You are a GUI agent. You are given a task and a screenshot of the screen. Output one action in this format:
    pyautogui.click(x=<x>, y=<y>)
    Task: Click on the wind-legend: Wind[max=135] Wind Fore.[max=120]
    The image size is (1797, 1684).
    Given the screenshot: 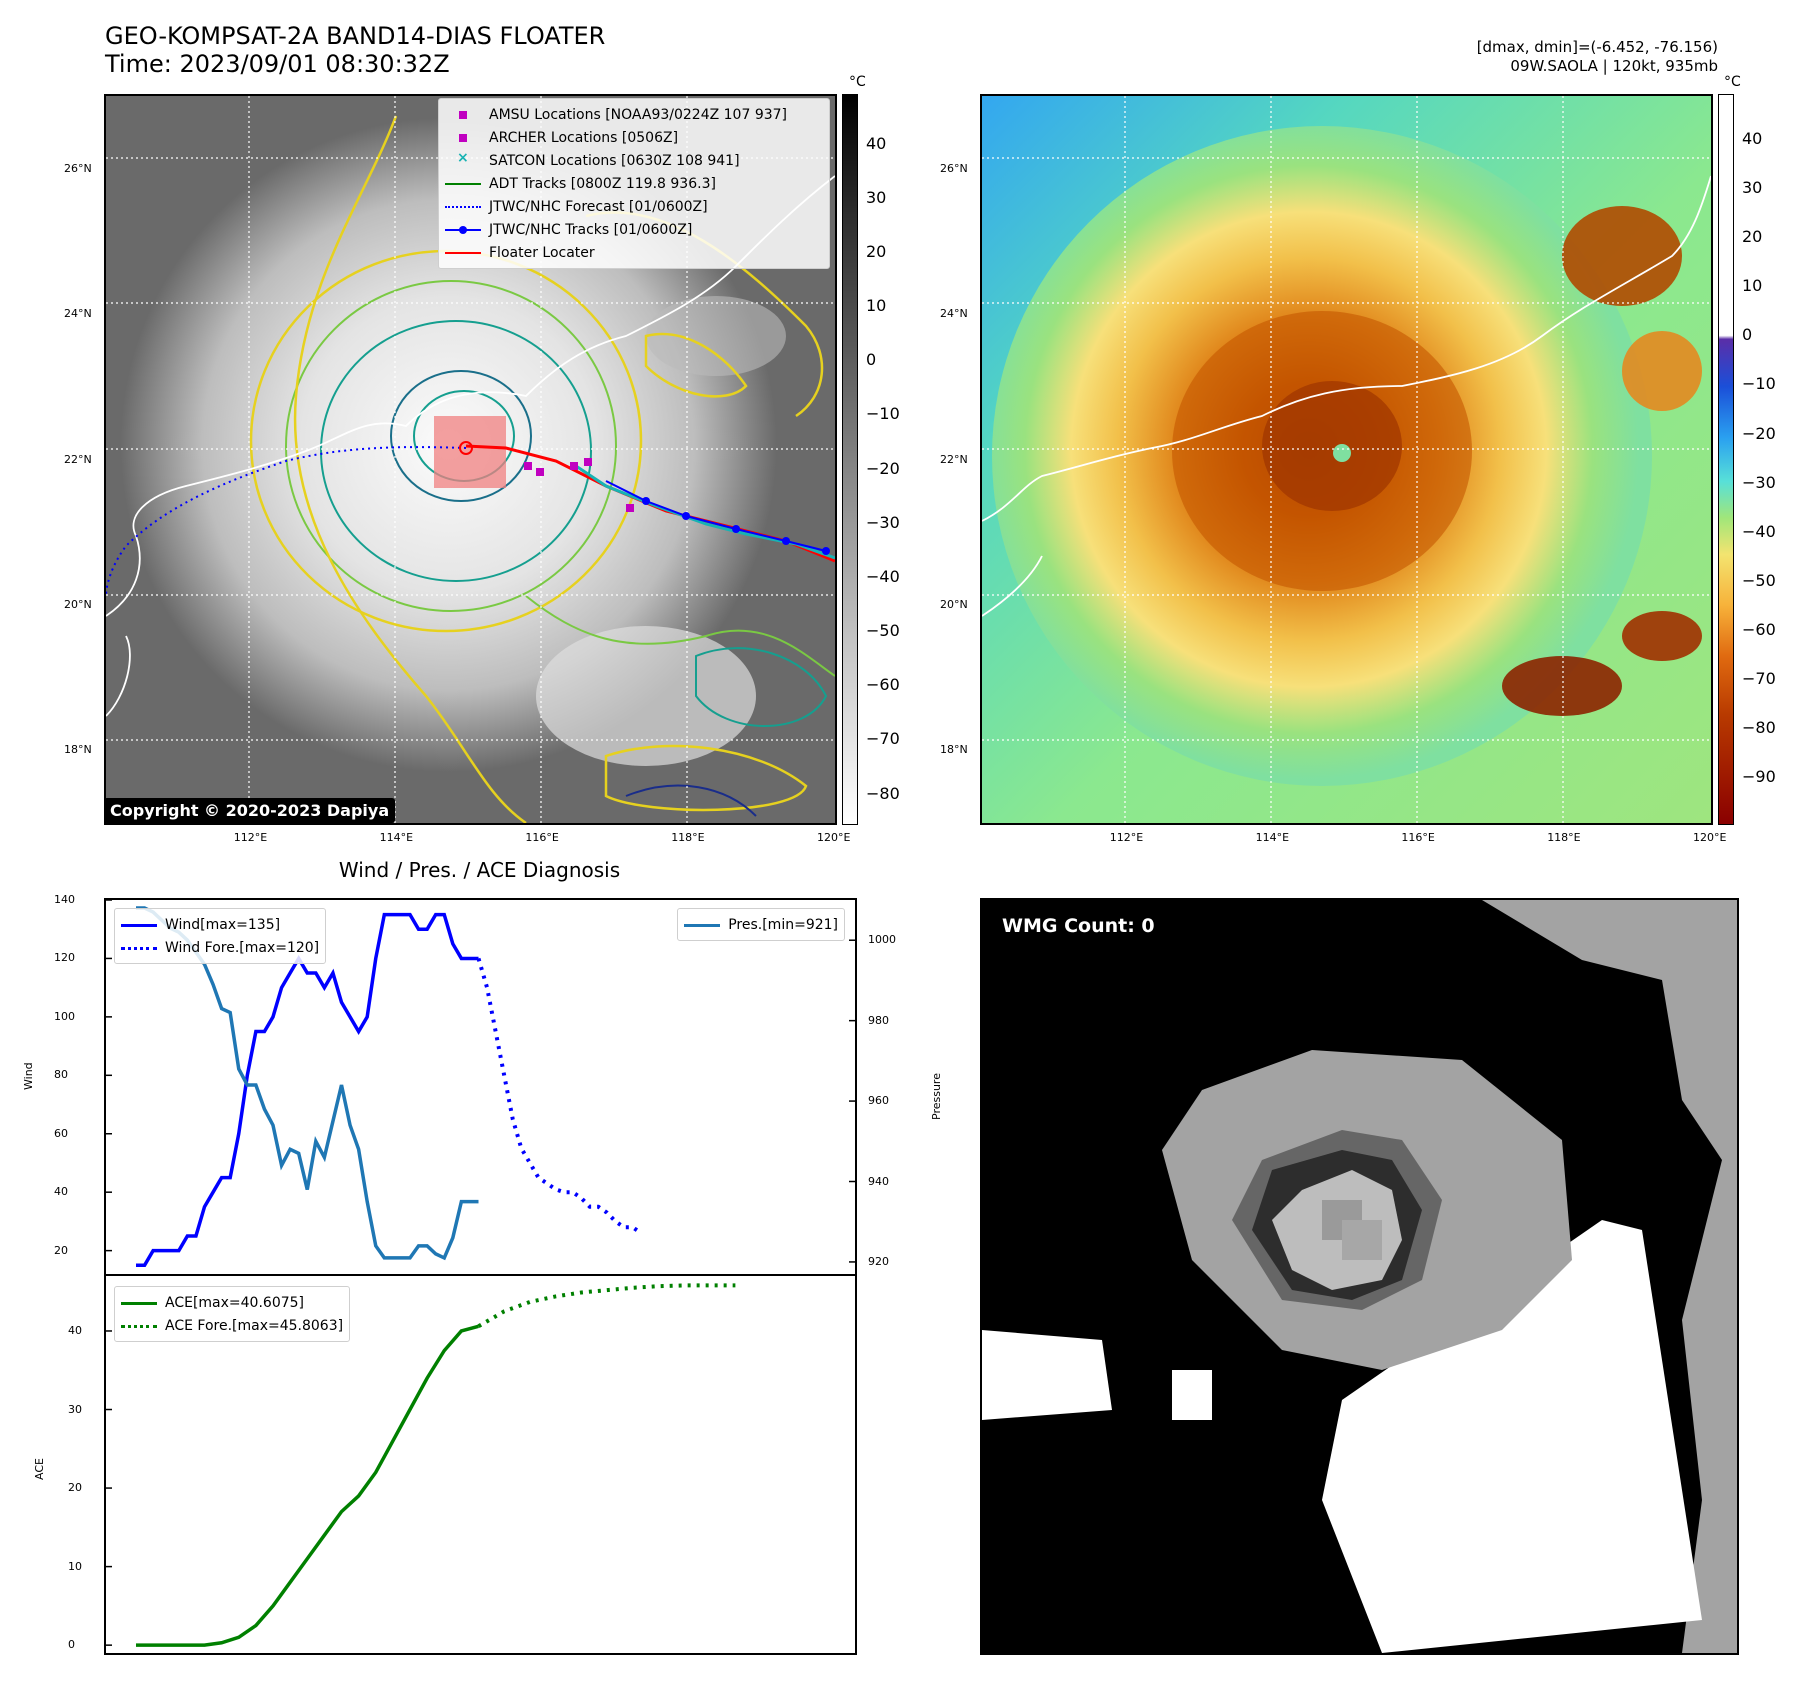 What is the action you would take?
    pyautogui.click(x=220, y=936)
    